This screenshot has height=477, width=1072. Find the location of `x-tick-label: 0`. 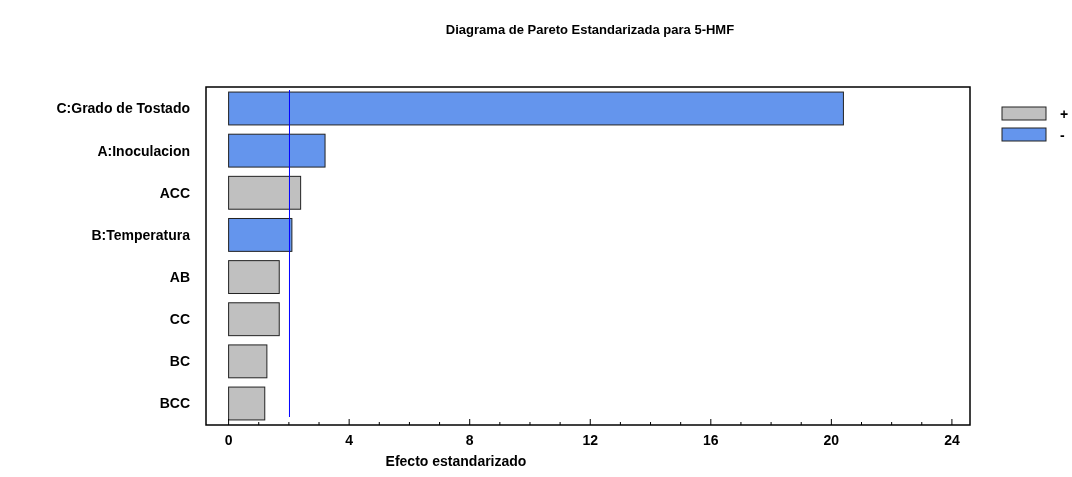

x-tick-label: 0 is located at coordinates (228, 440).